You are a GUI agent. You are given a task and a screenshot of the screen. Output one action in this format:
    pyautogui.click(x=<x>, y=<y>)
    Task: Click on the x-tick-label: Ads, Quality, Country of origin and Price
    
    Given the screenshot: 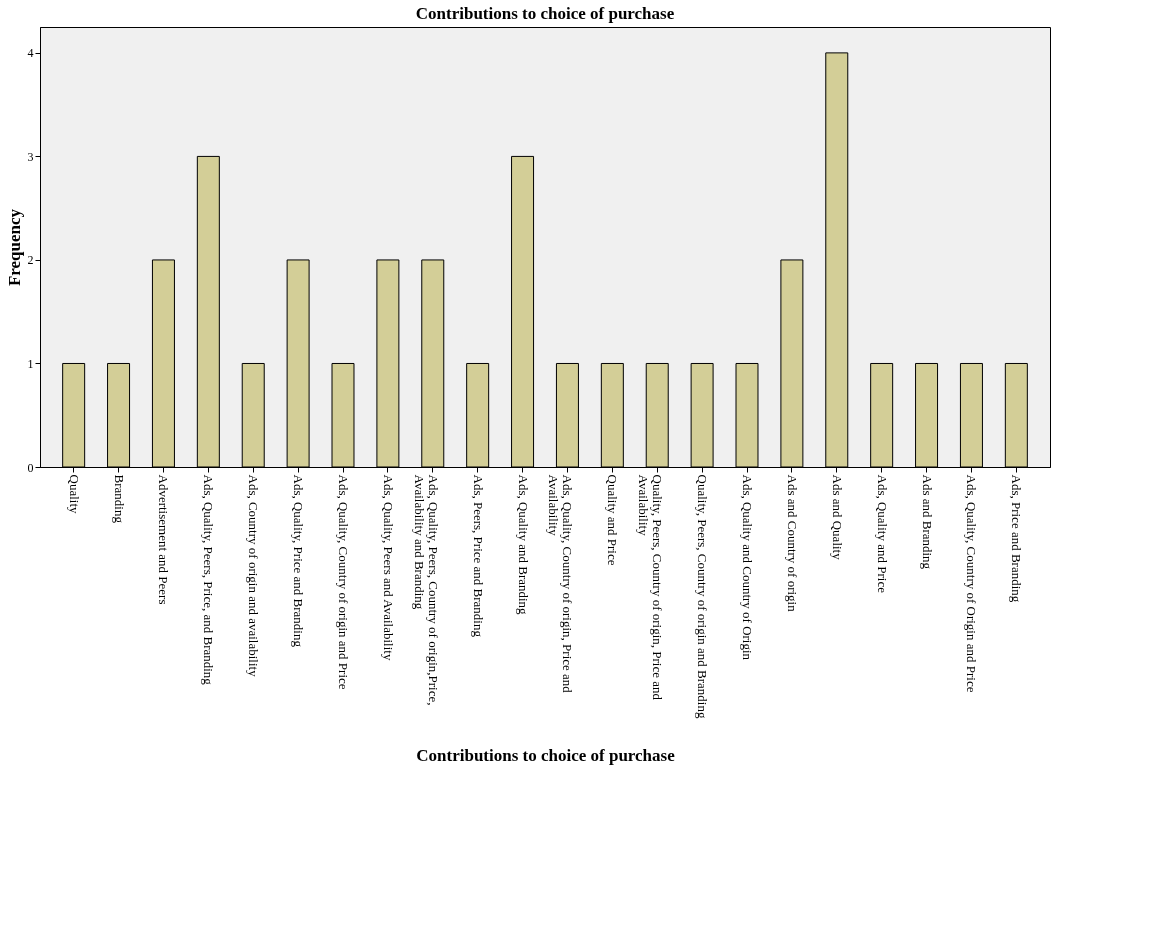 What is the action you would take?
    pyautogui.click(x=343, y=582)
    